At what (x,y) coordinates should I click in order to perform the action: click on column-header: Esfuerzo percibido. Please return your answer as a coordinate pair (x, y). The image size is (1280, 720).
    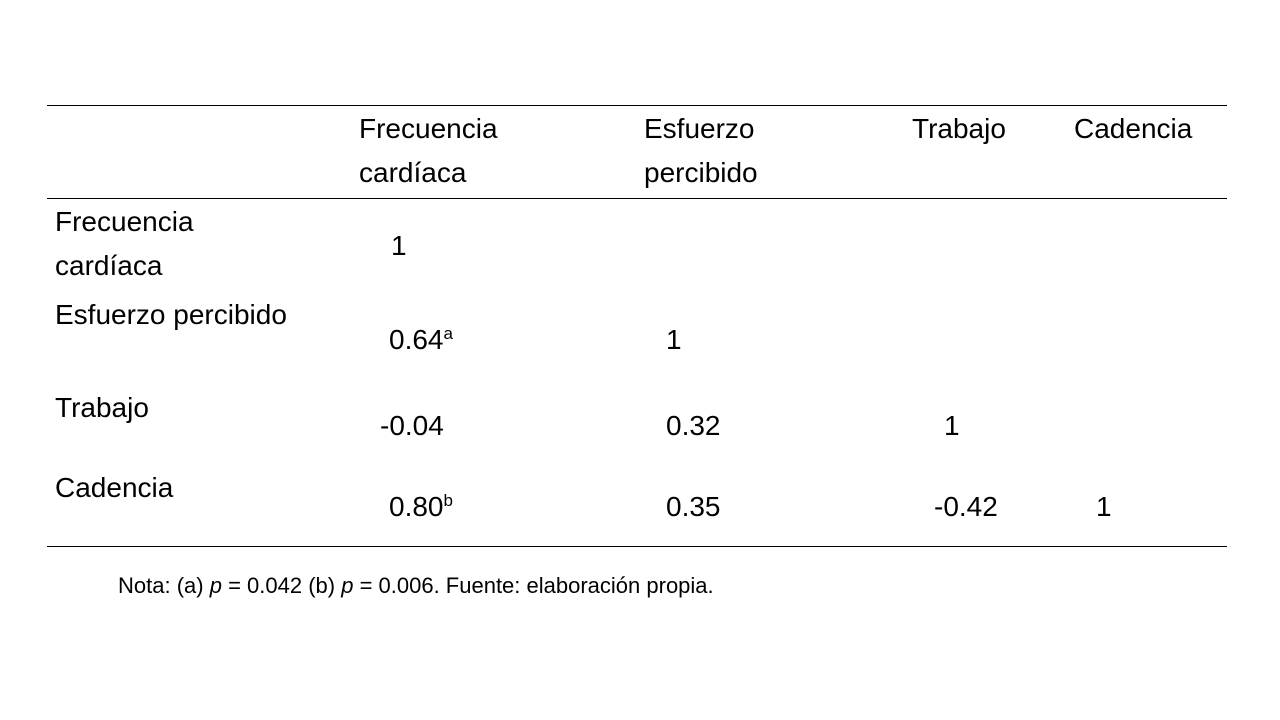
    Looking at the image, I should click on (701, 150).